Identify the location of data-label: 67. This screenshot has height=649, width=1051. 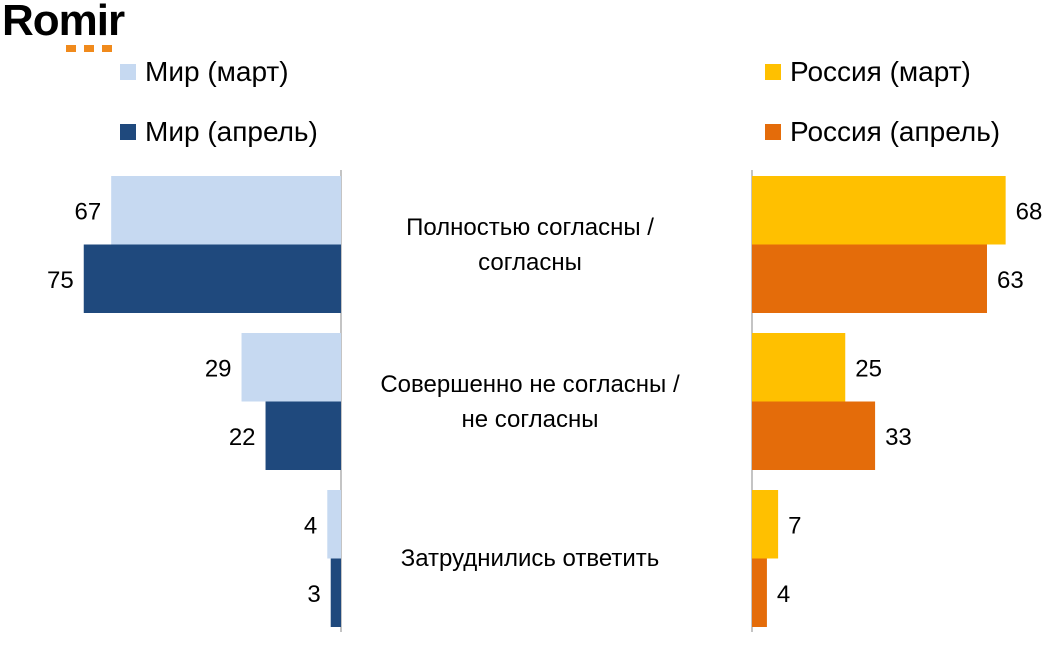
(87, 211).